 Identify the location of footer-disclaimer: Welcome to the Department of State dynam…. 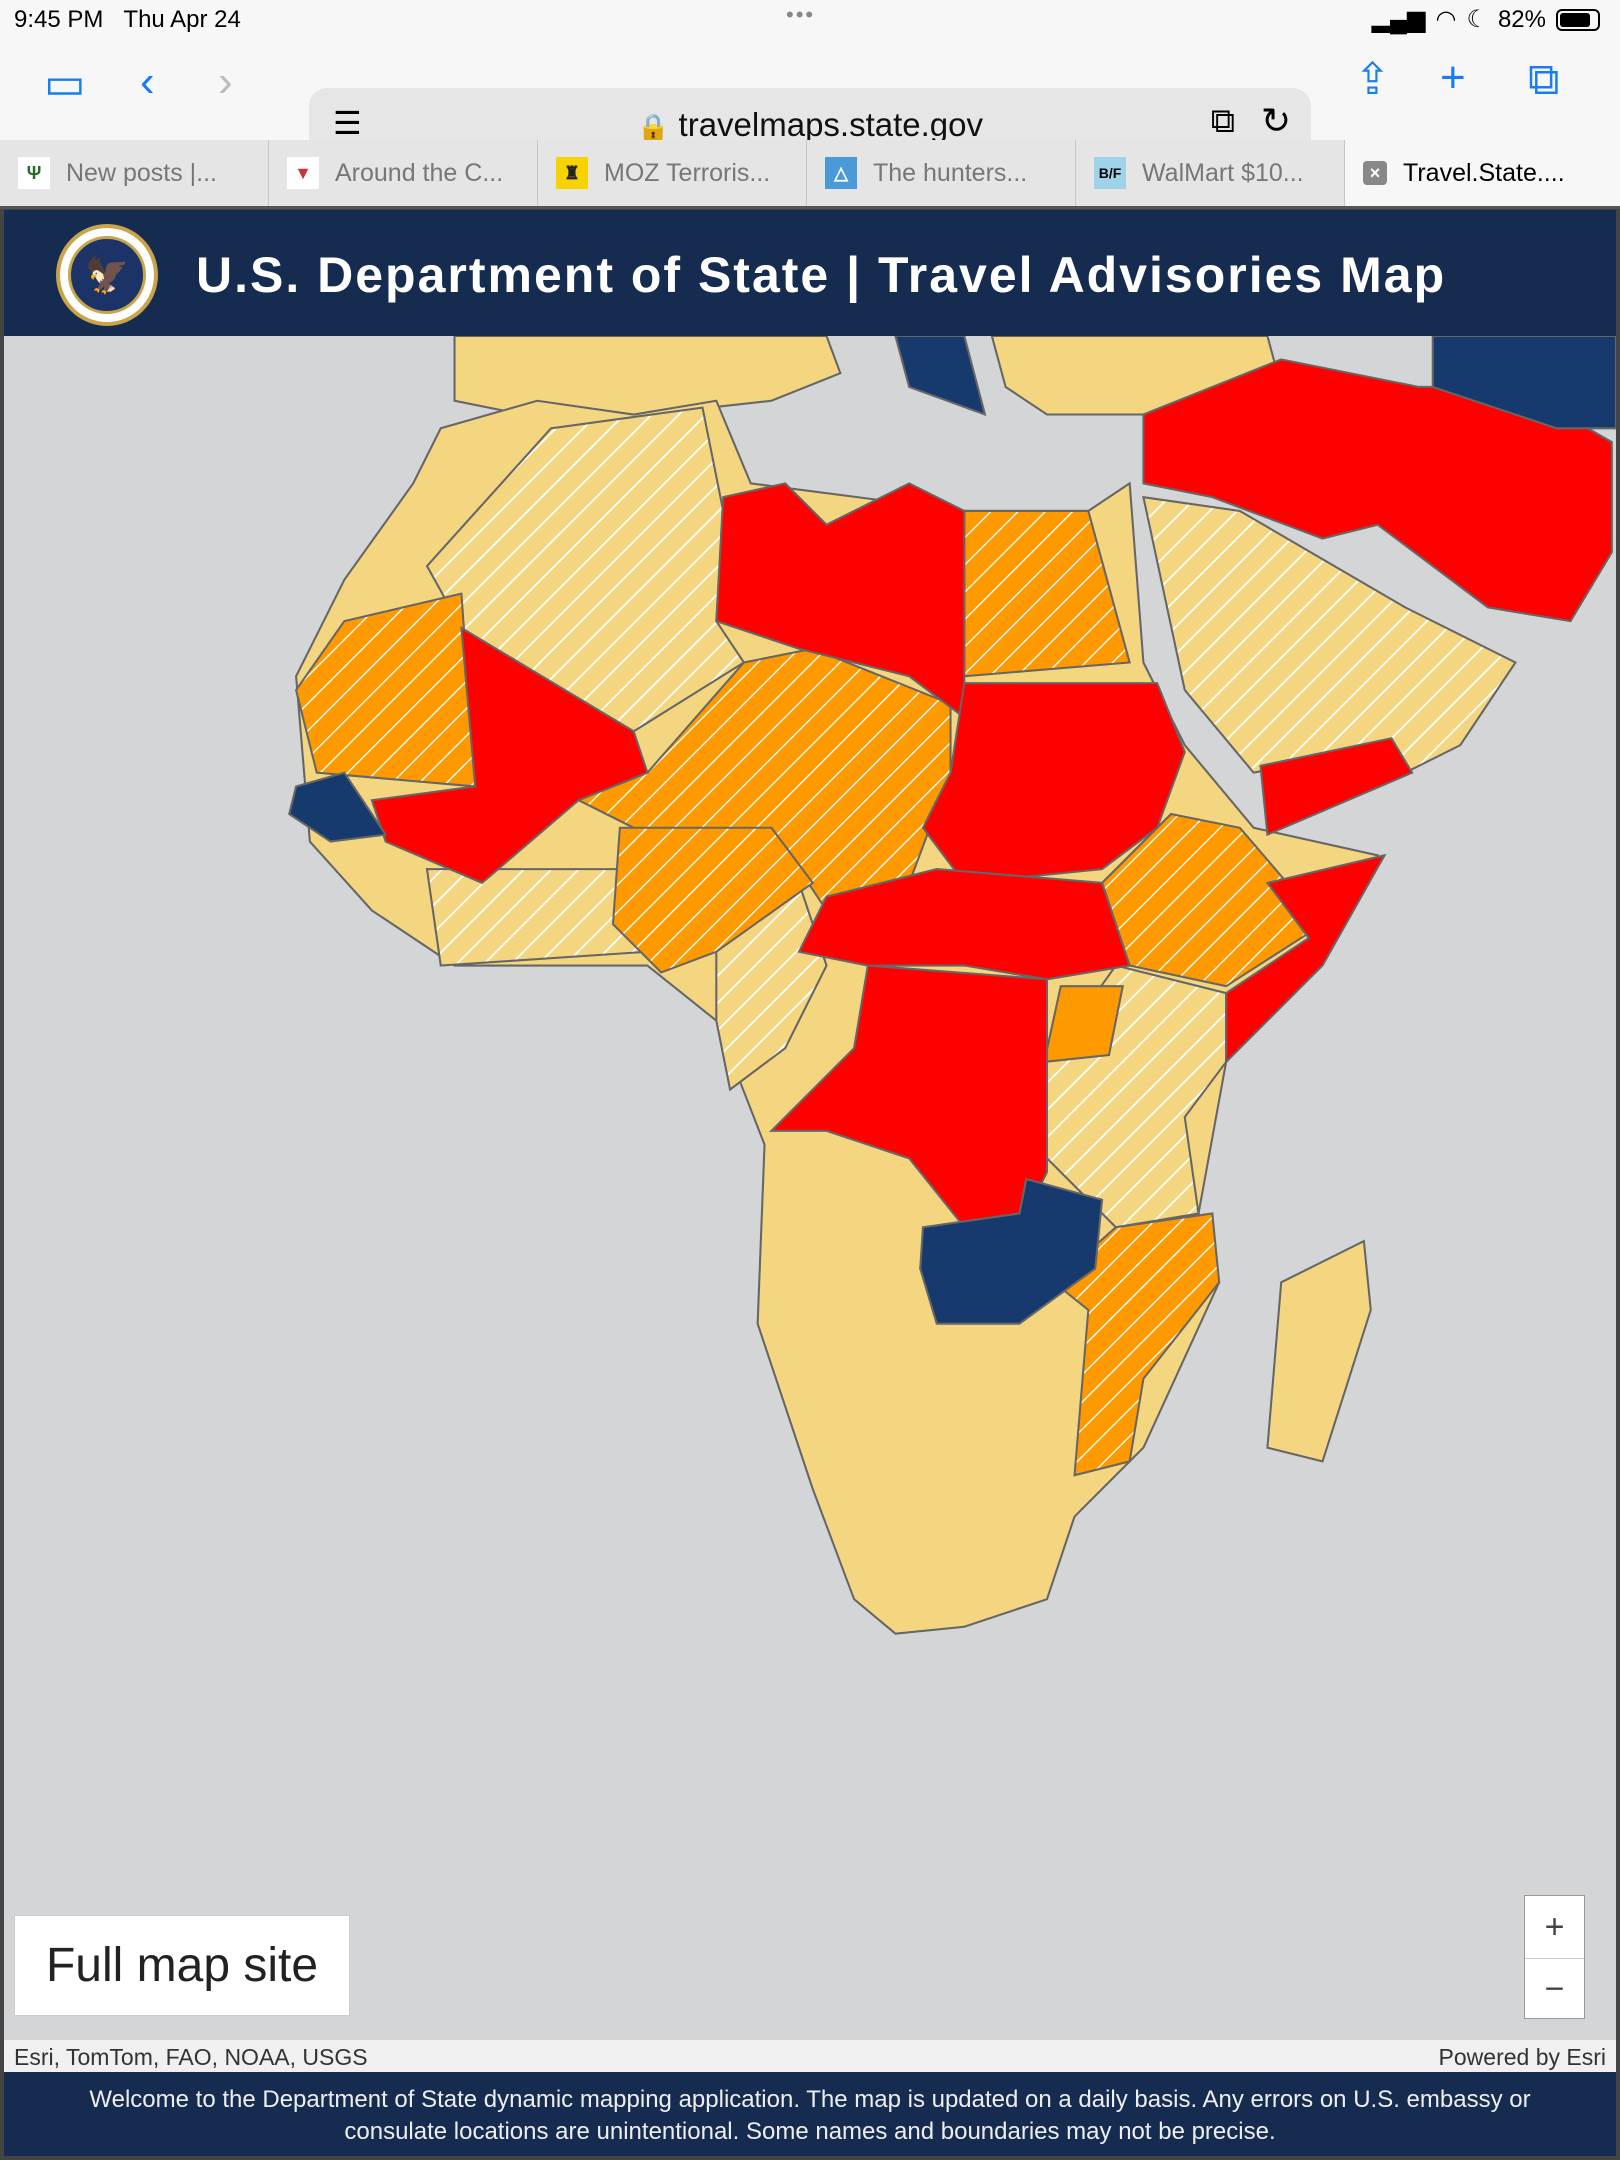
(810, 2114).